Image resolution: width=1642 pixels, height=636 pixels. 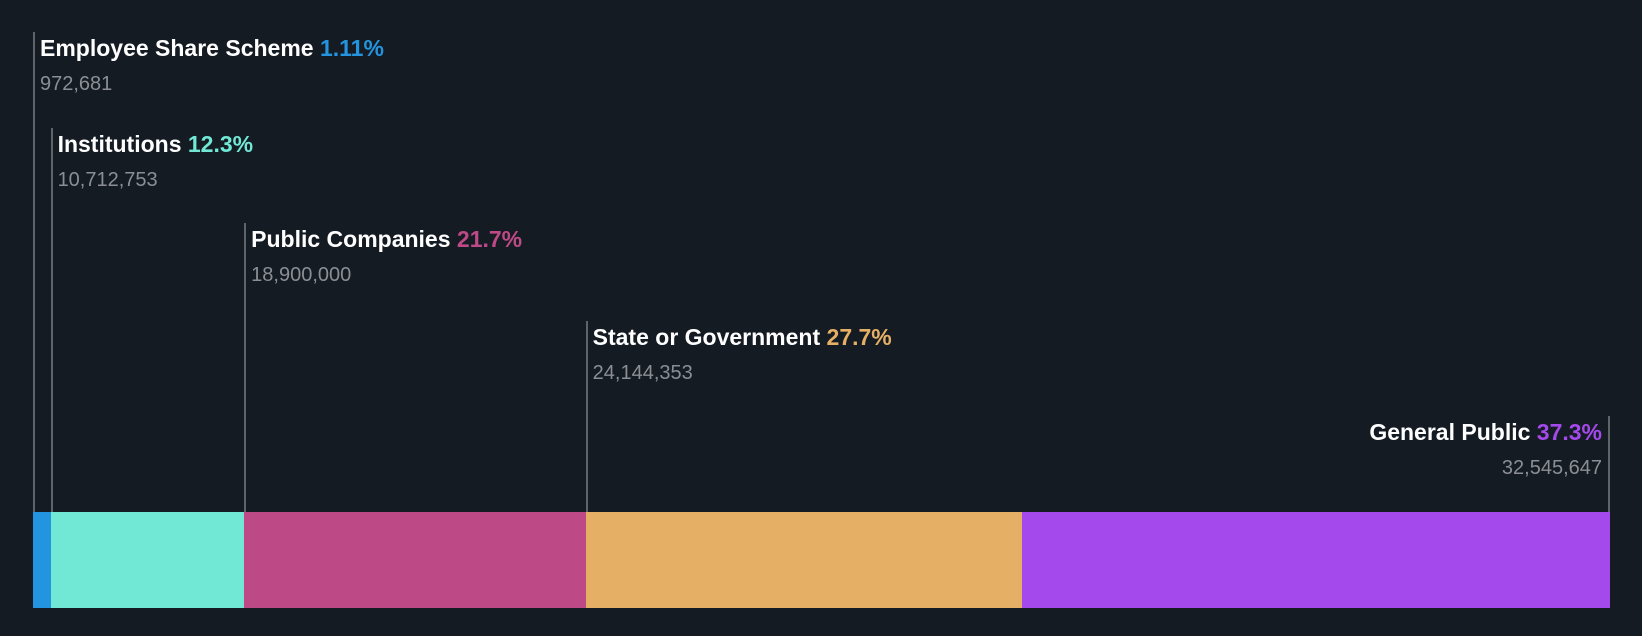 What do you see at coordinates (76, 84) in the screenshot?
I see `share-count-label: 972,681` at bounding box center [76, 84].